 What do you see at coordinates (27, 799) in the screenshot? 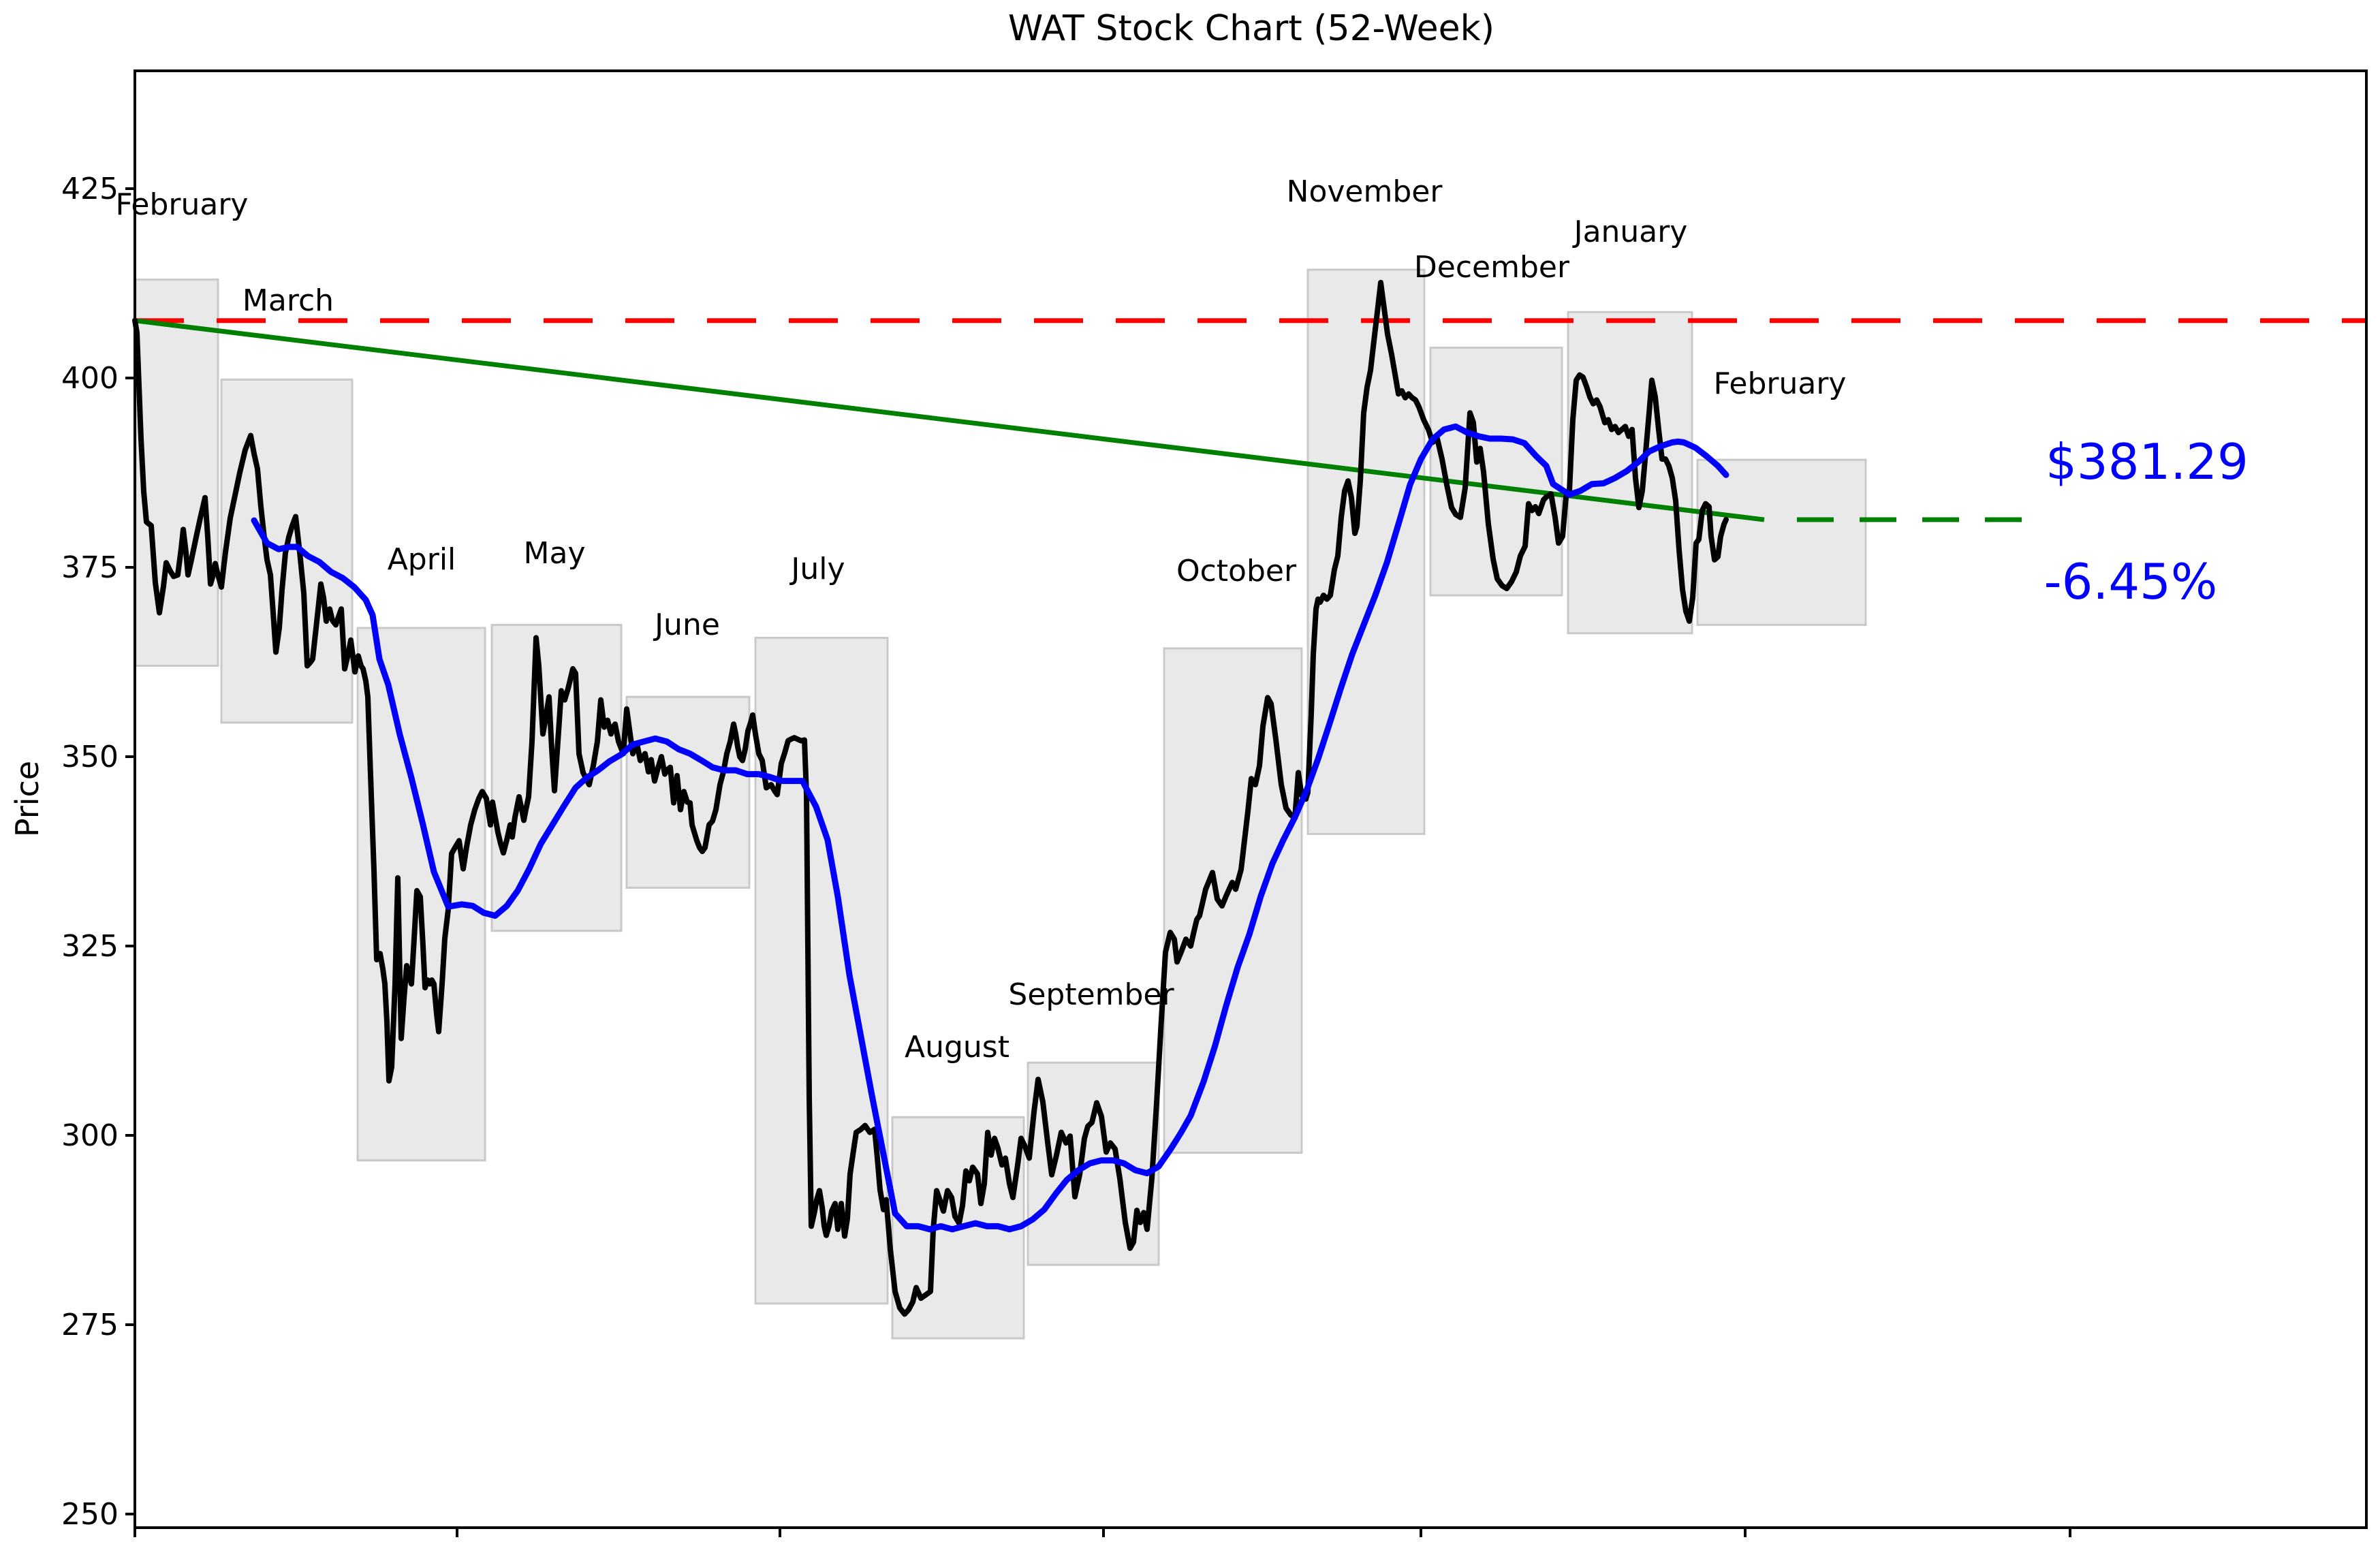
I see `y-axis-label: Price` at bounding box center [27, 799].